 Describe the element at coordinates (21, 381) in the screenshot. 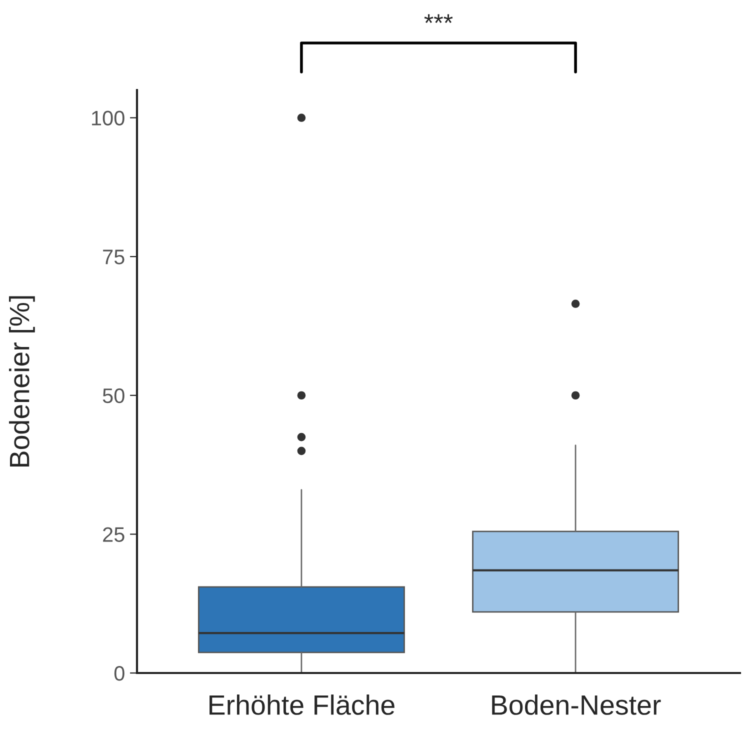

I see `y-axis-title: Bodeneier [%]` at that location.